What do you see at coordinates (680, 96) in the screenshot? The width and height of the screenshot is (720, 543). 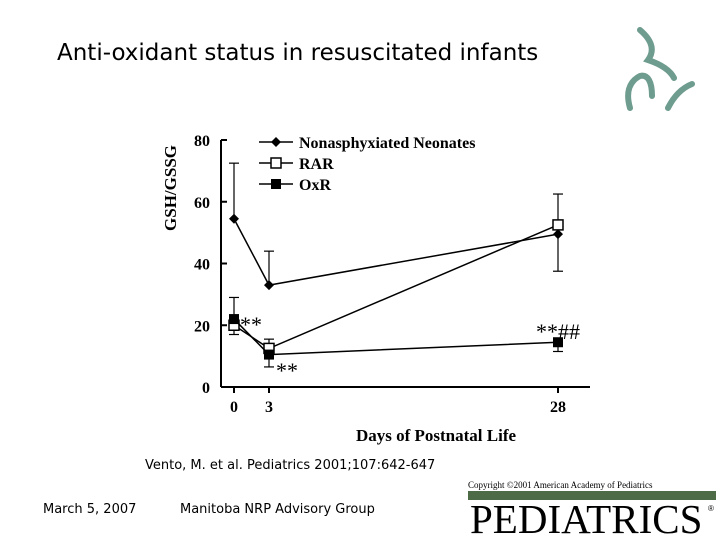 I see `logo-child` at bounding box center [680, 96].